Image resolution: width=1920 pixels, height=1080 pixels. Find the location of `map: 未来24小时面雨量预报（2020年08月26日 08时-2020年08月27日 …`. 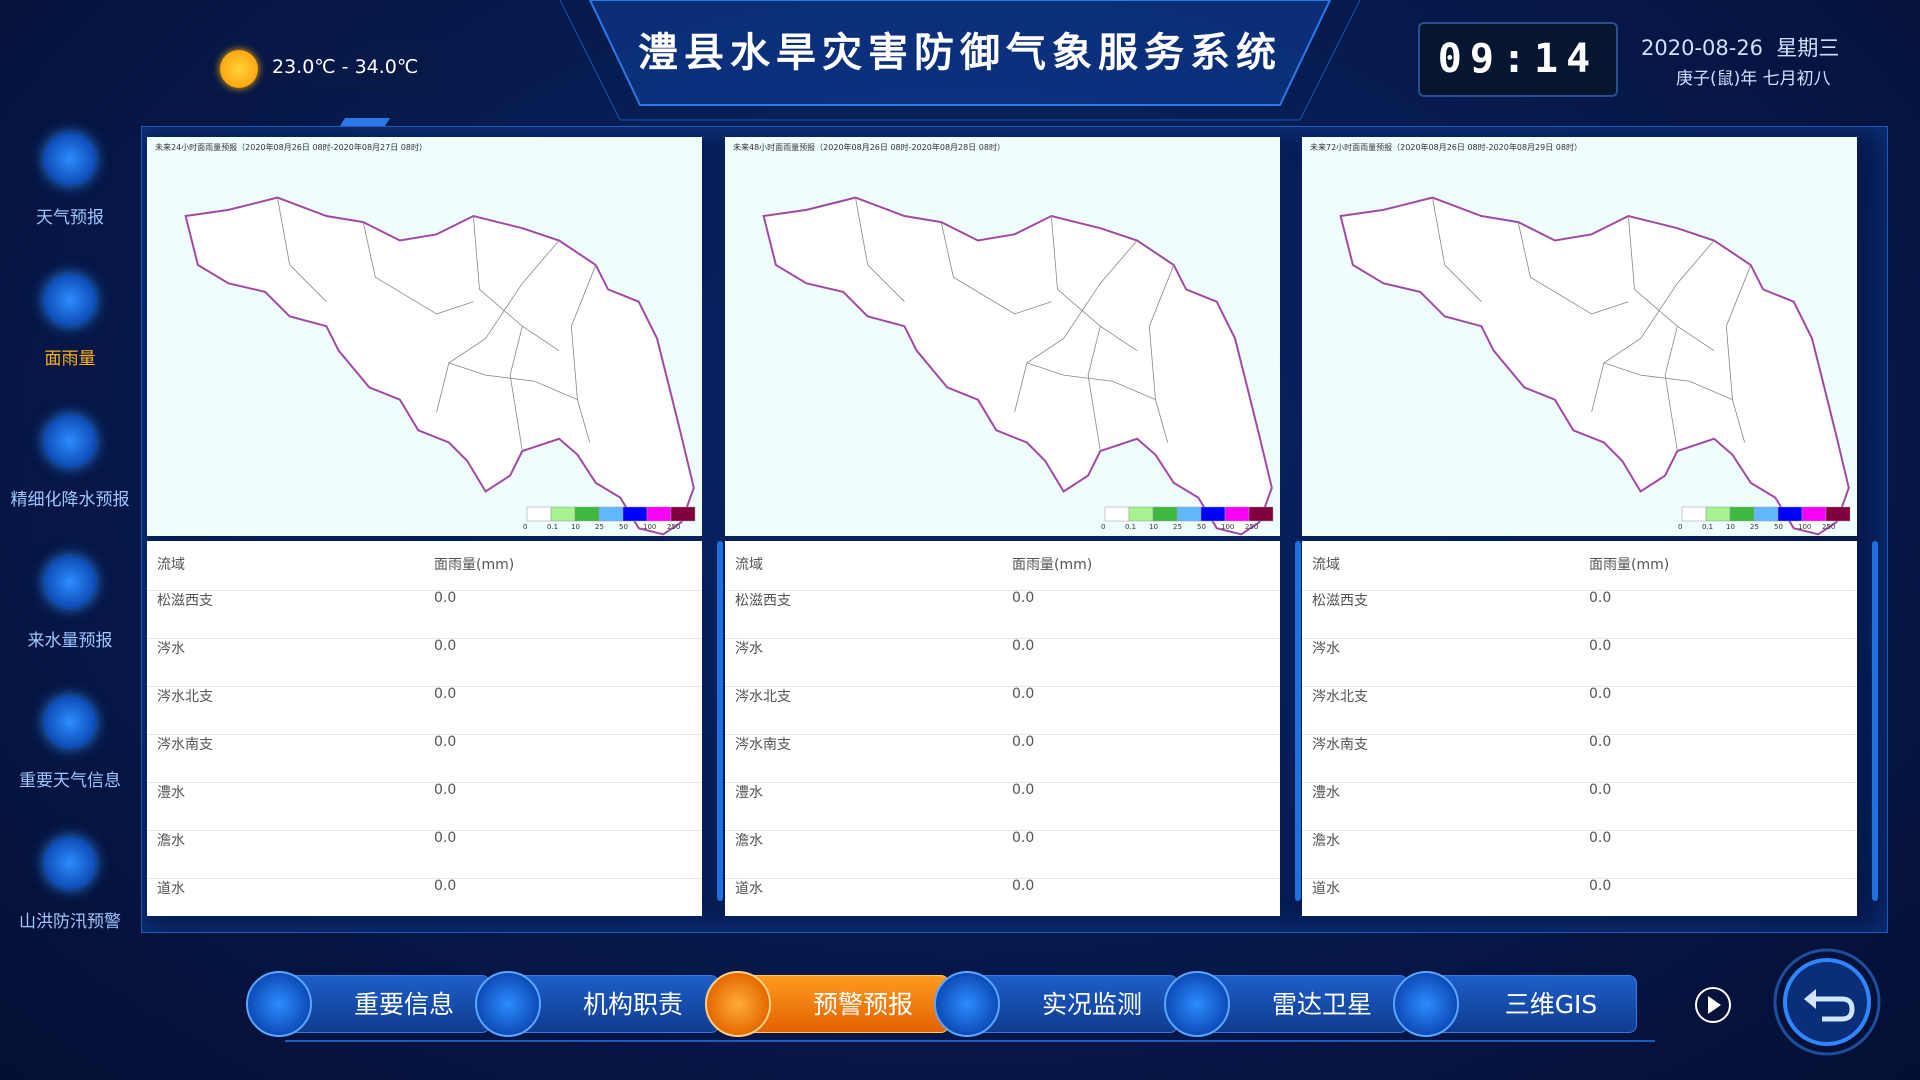

map: 未来24小时面雨量预报（2020年08月26日 08时-2020年08月27日 … is located at coordinates (424, 336).